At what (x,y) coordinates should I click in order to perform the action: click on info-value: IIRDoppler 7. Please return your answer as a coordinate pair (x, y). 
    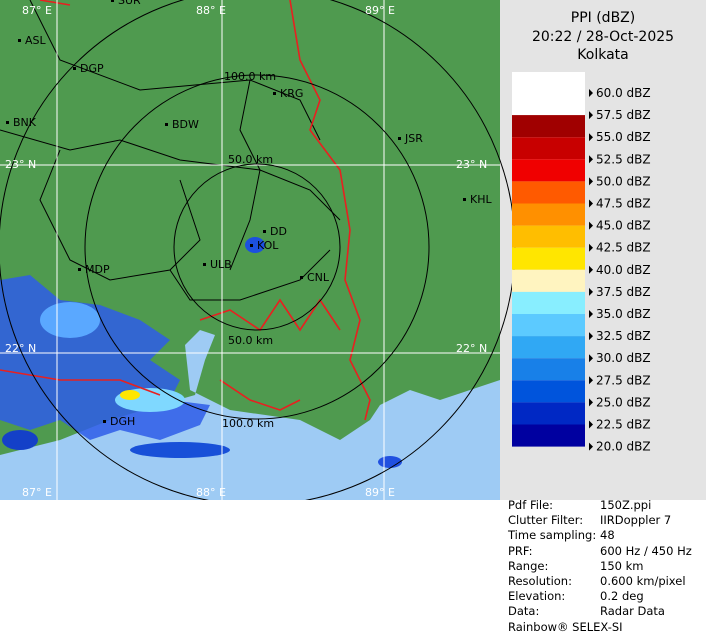
    Looking at the image, I should click on (636, 520).